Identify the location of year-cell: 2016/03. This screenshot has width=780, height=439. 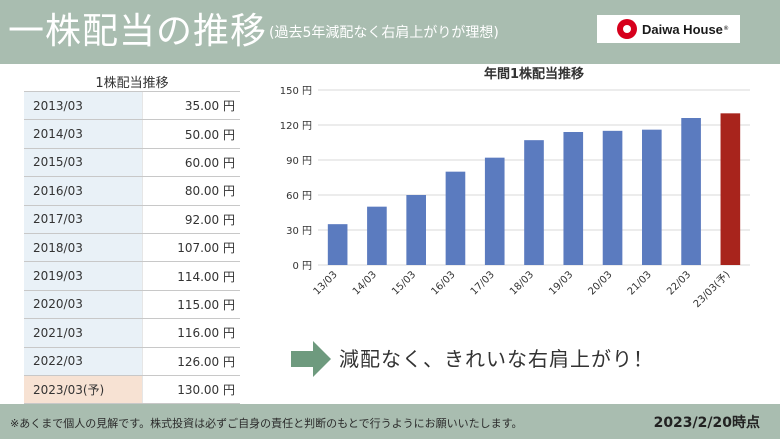
(83, 191).